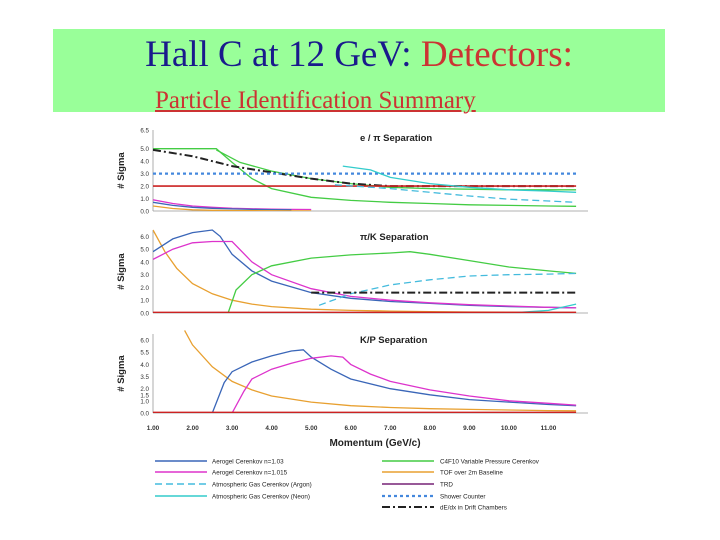  What do you see at coordinates (509, 428) in the screenshot?
I see `x-tick-label: 10.00` at bounding box center [509, 428].